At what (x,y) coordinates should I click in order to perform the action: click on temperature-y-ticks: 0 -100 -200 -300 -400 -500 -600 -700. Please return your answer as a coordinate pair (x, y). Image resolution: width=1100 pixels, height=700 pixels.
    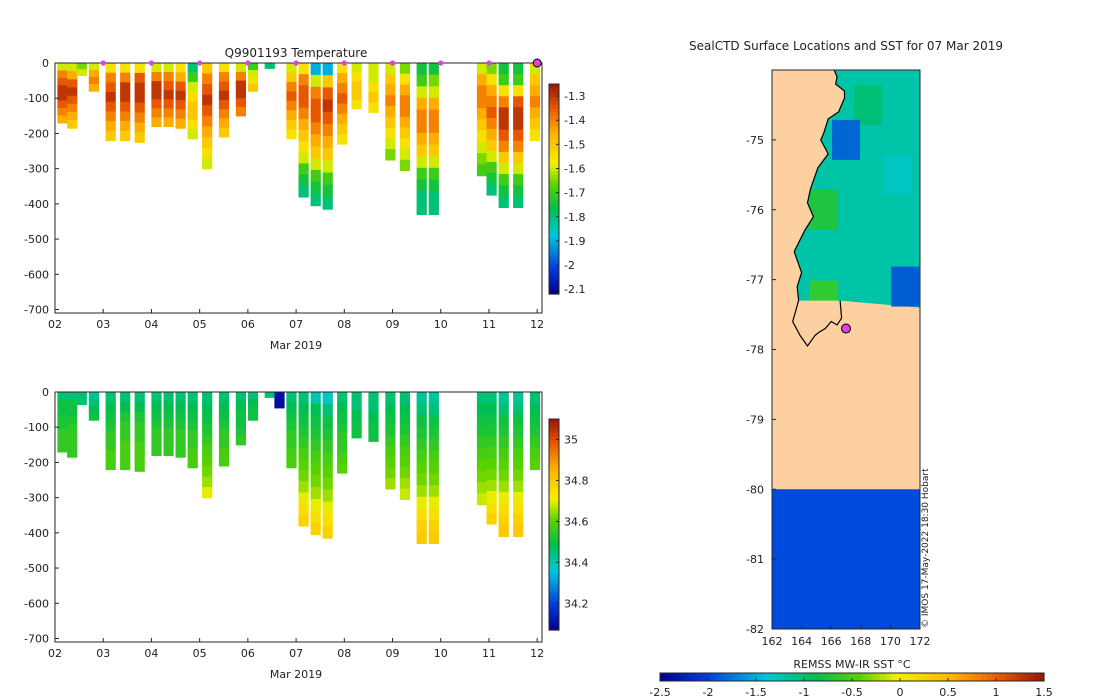
    Looking at the image, I should click on (41, 186).